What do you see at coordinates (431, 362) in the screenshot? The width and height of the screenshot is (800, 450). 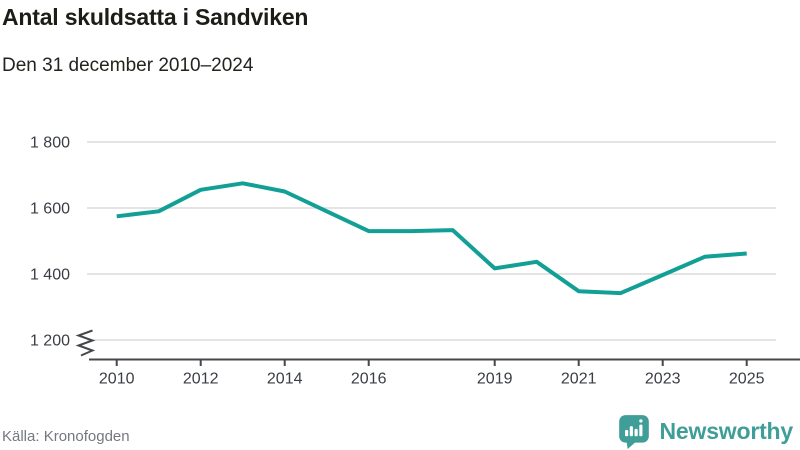 I see `x-axis-ticks` at bounding box center [431, 362].